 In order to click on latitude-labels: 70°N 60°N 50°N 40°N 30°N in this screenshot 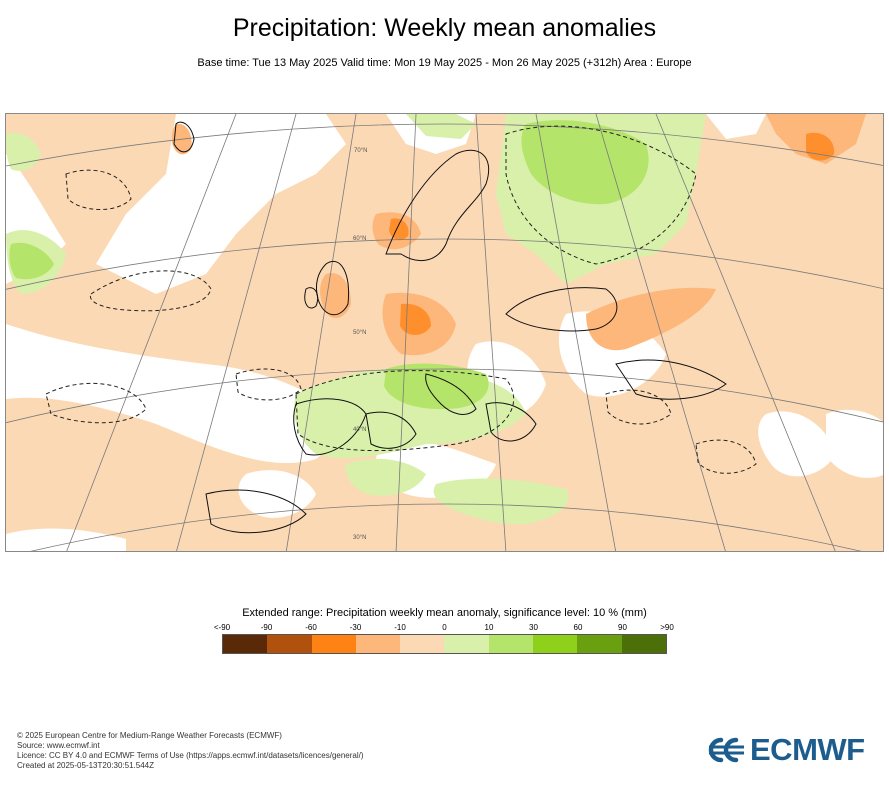, I will do `click(360, 344)`.